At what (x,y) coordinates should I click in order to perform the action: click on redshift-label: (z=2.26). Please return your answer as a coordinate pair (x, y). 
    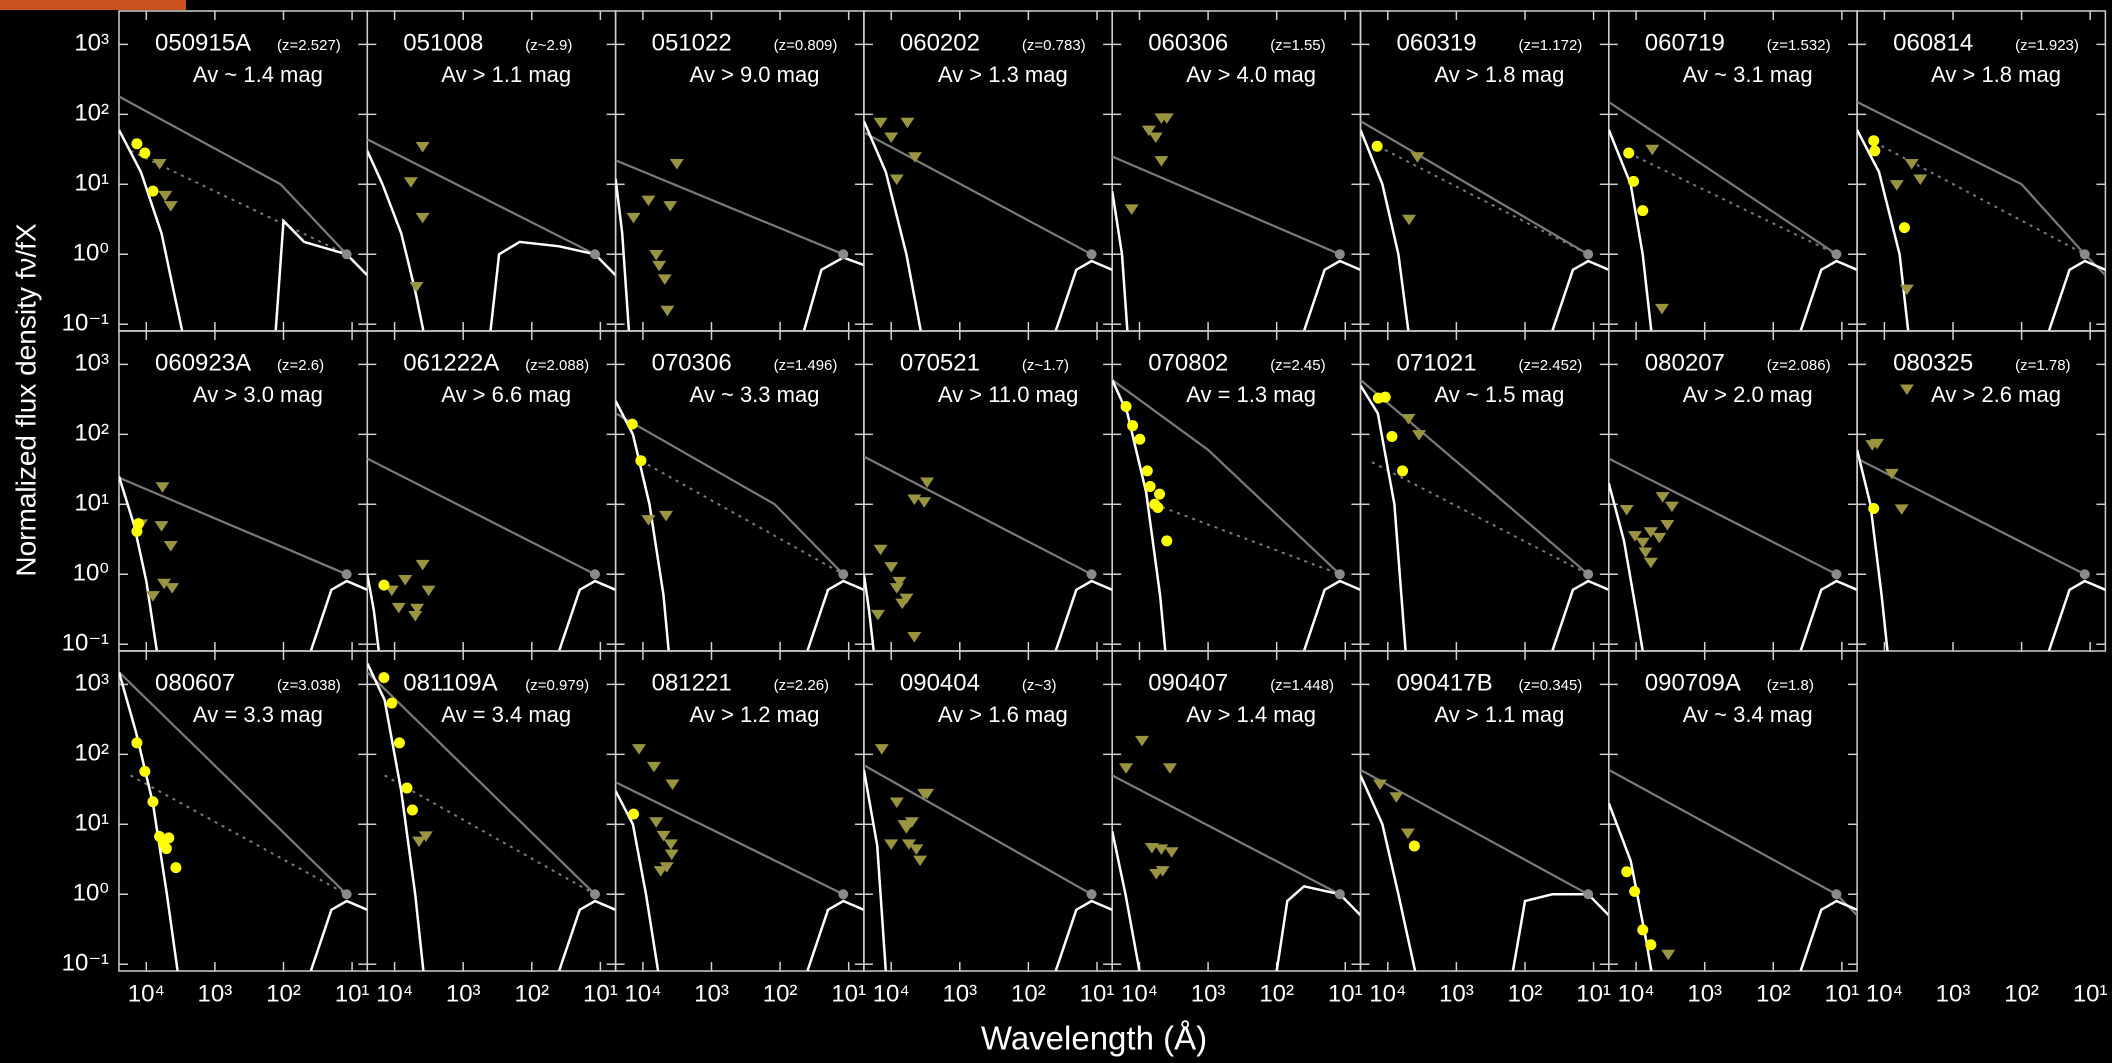
    Looking at the image, I should click on (801, 685).